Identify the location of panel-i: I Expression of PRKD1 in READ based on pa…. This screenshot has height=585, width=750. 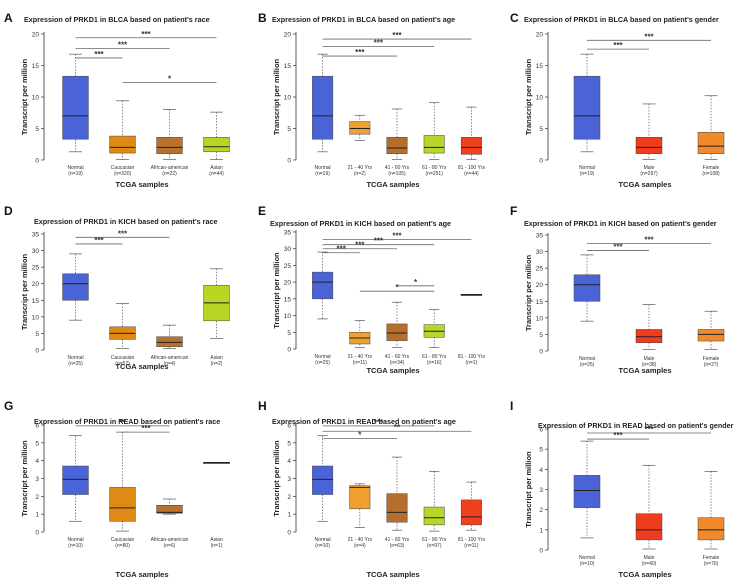
(622, 489).